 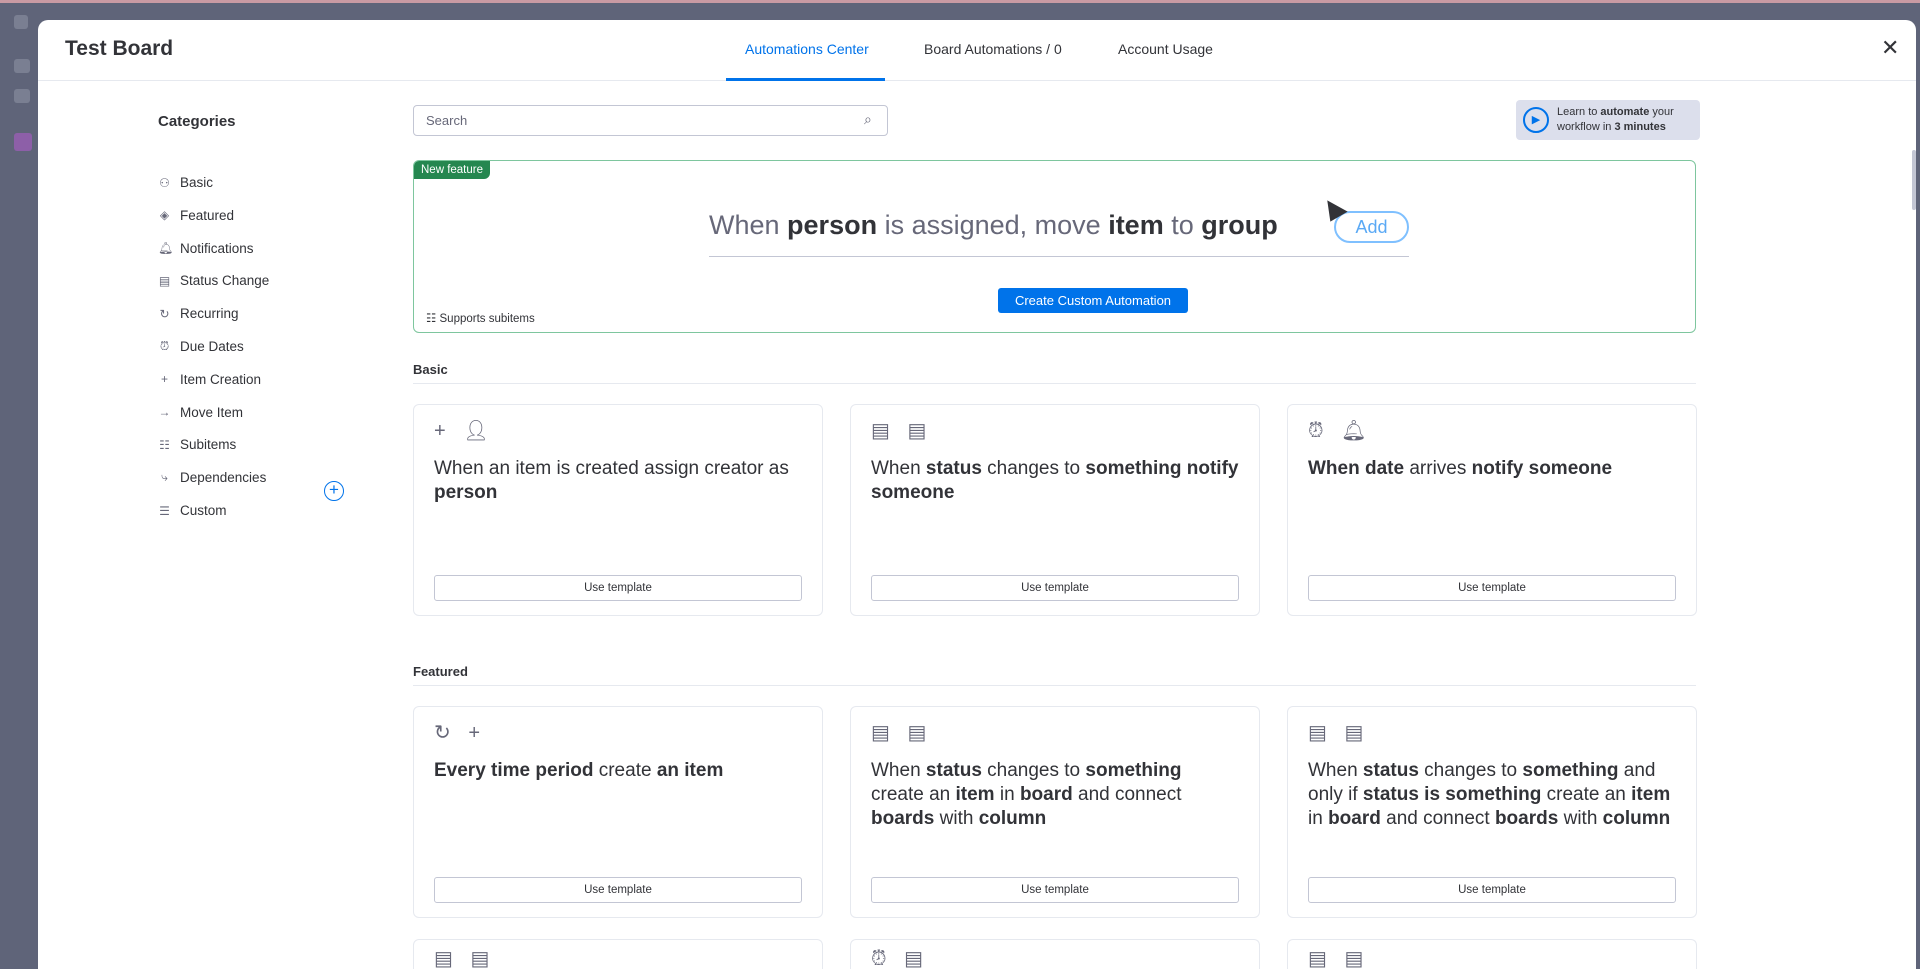 What do you see at coordinates (225, 281) in the screenshot?
I see `sidebar-item-label: Status Change` at bounding box center [225, 281].